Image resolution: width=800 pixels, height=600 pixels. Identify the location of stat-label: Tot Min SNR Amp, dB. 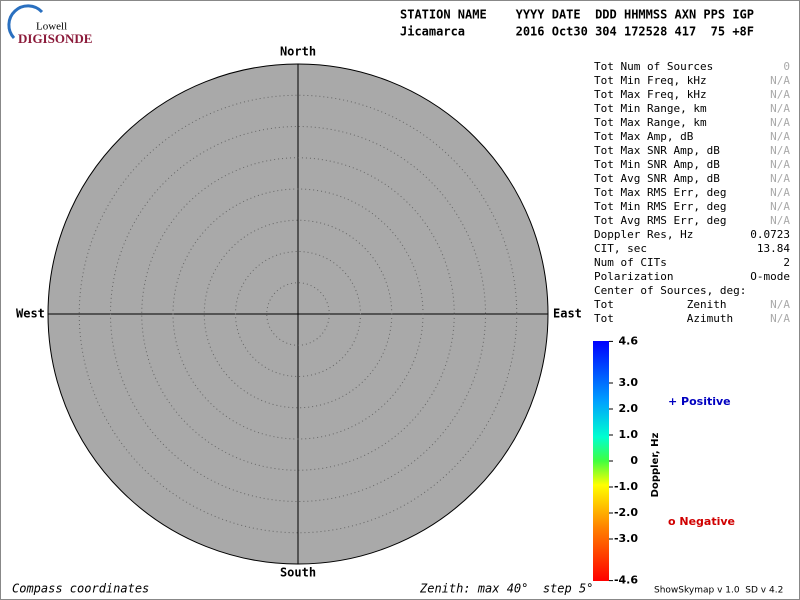
(657, 164).